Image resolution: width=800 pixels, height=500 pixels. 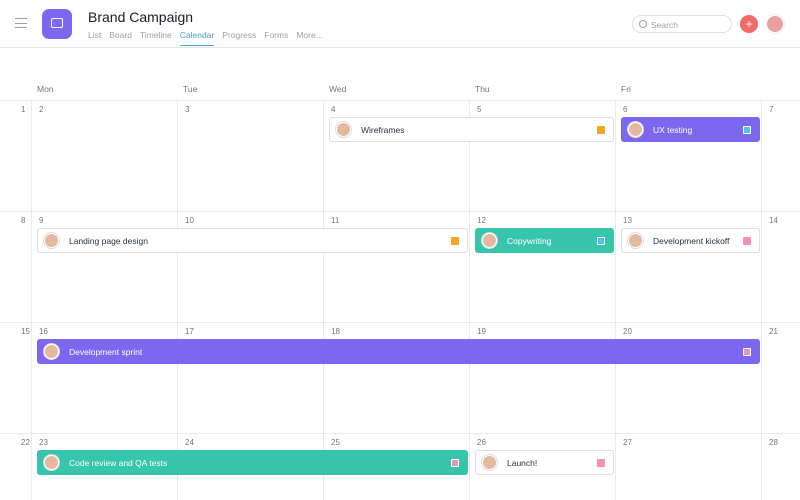 What do you see at coordinates (481, 220) in the screenshot?
I see `date-number: 12` at bounding box center [481, 220].